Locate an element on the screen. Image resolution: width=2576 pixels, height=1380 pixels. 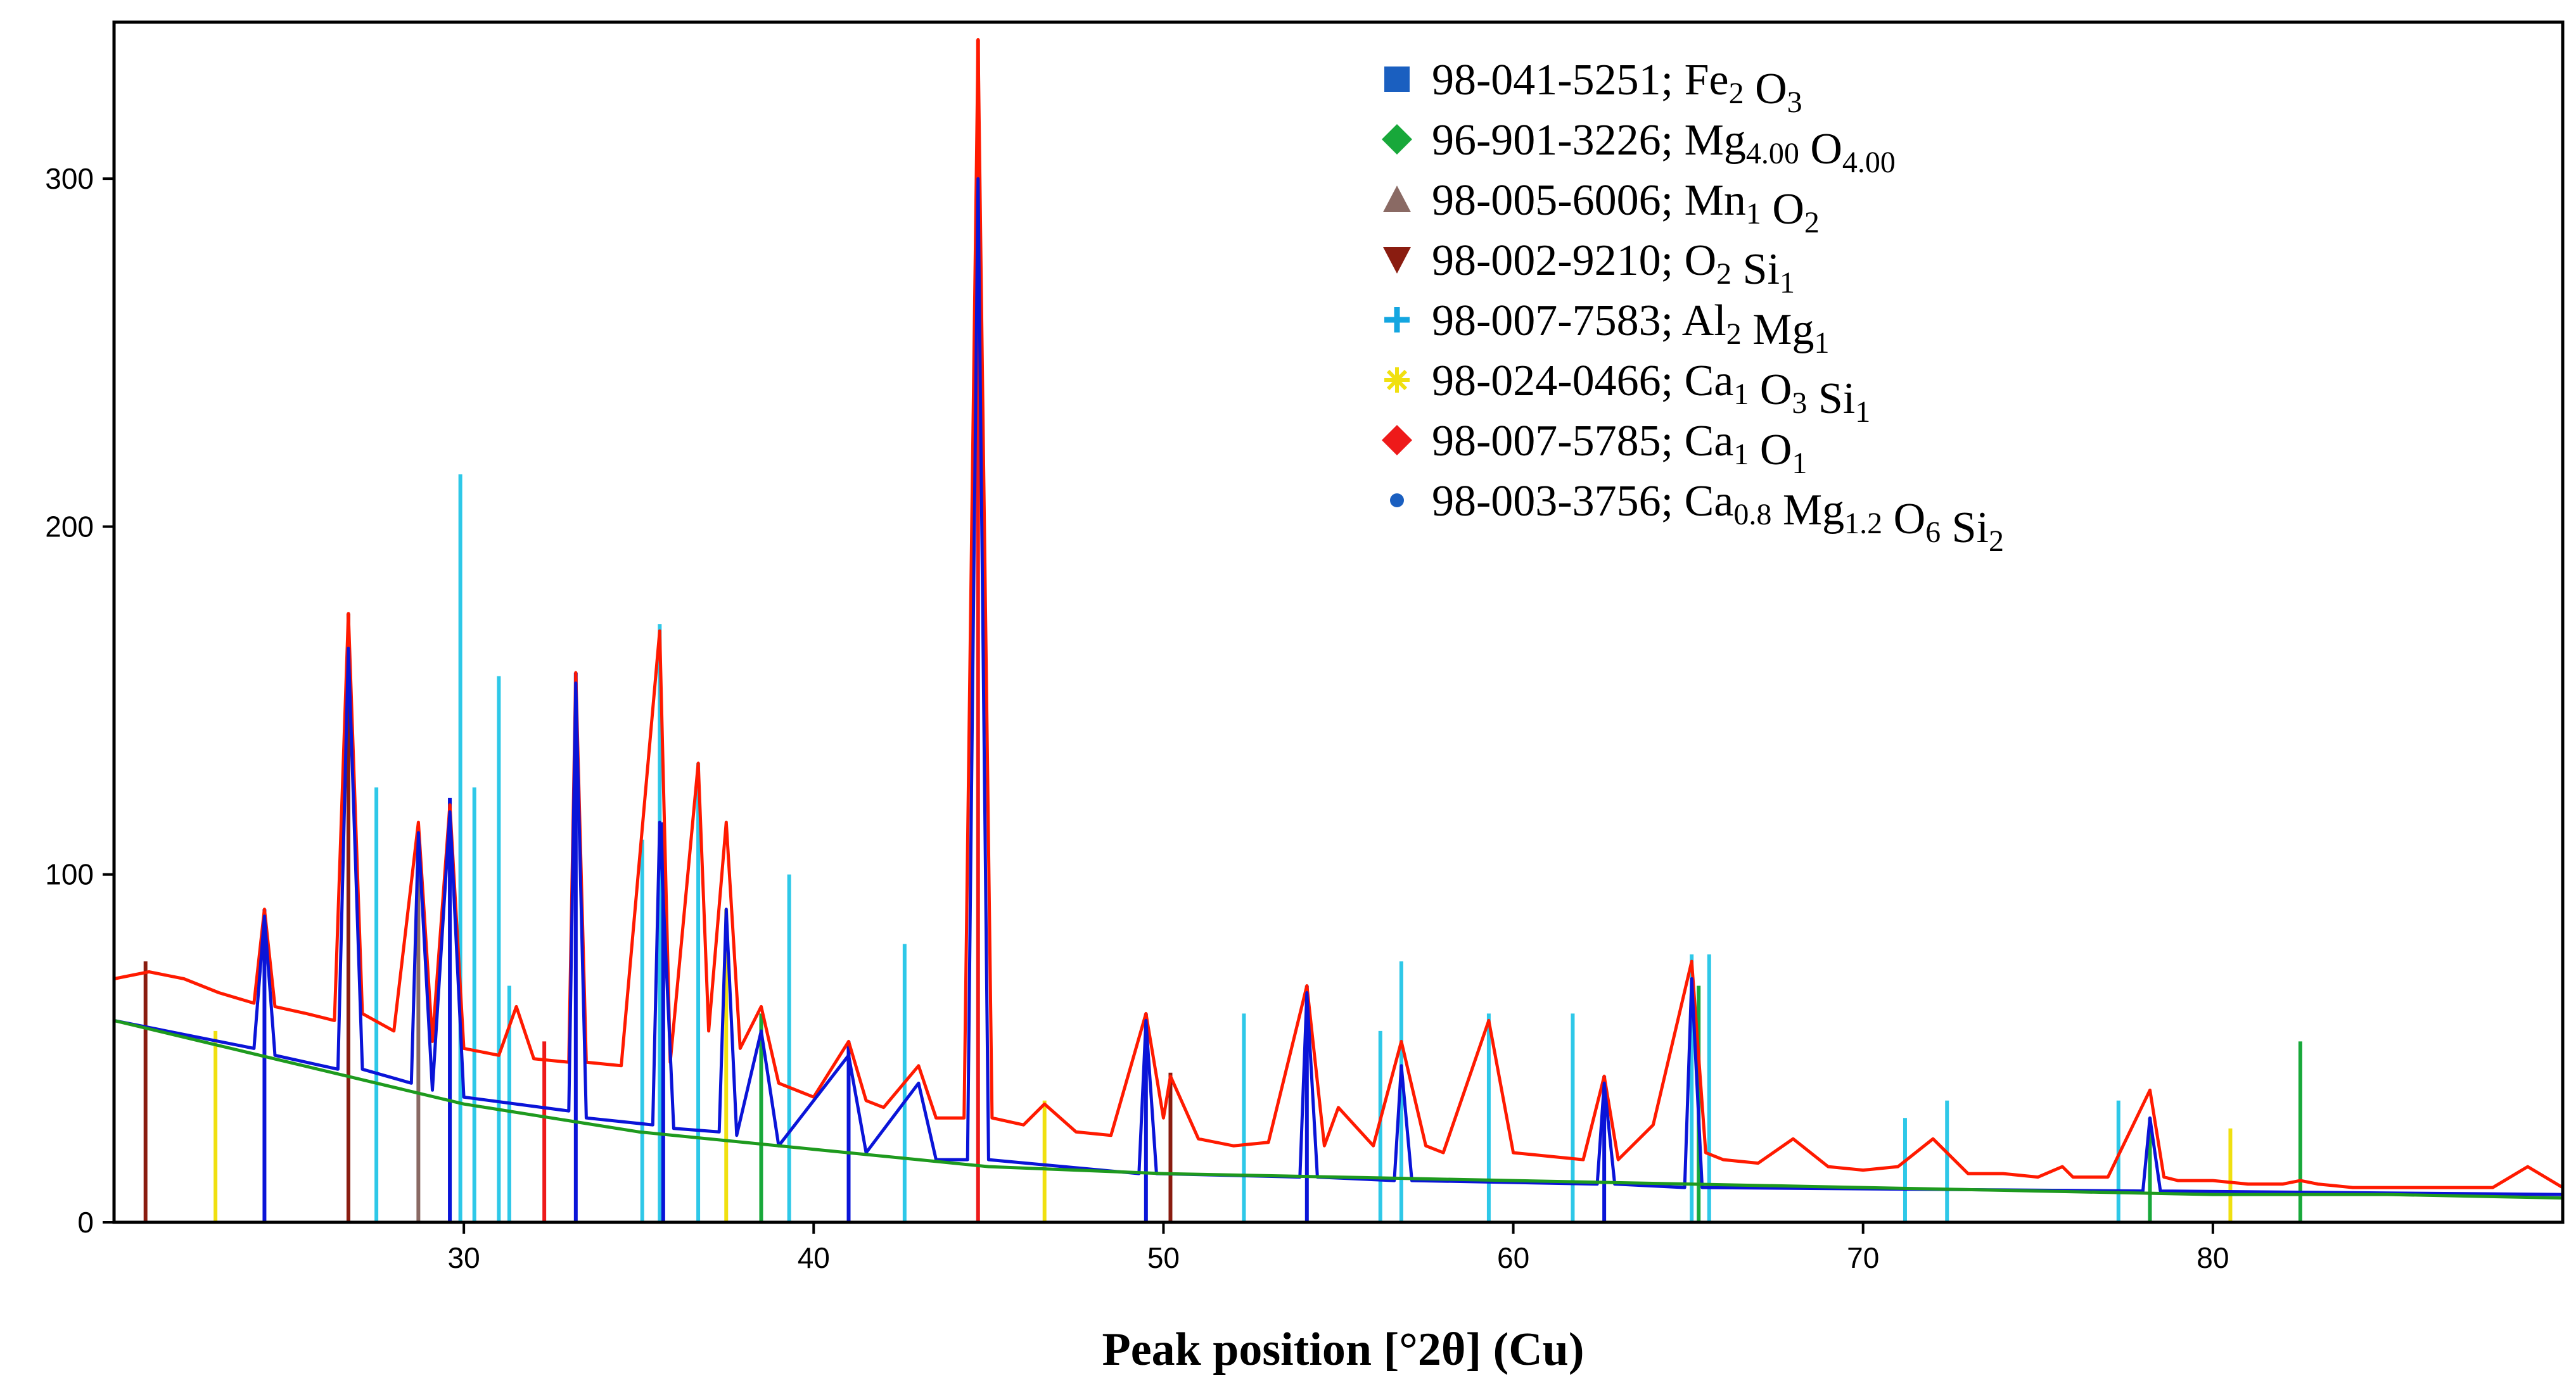
x-tick-label-60: 60 is located at coordinates (1513, 1257).